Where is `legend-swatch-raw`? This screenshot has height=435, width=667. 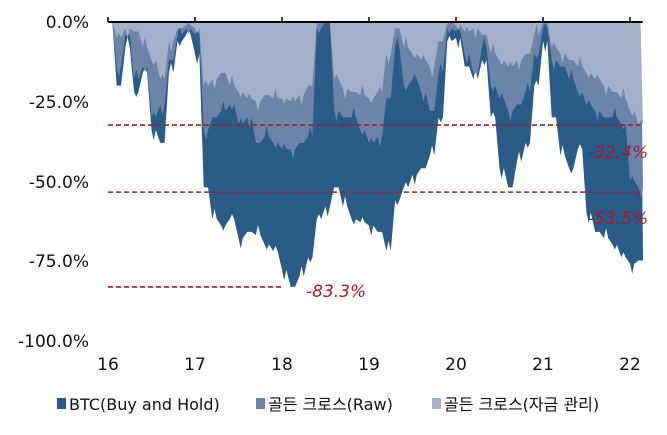 legend-swatch-raw is located at coordinates (260, 403).